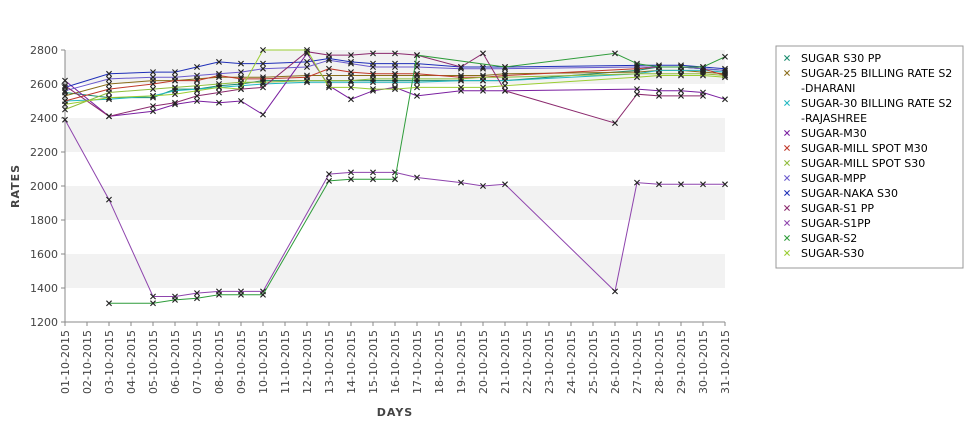  I want to click on x-tick-label: 21-10-2015, so click(505, 362).